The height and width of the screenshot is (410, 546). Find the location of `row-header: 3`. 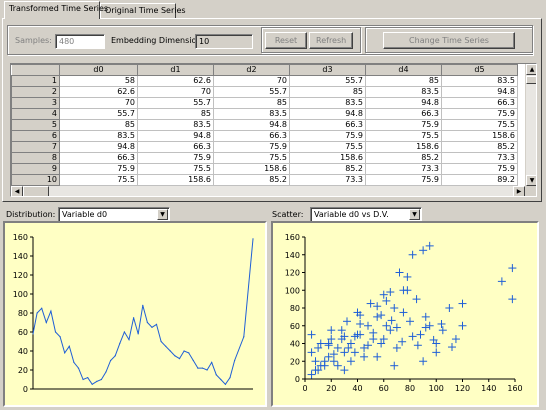

row-header: 3 is located at coordinates (35, 103).